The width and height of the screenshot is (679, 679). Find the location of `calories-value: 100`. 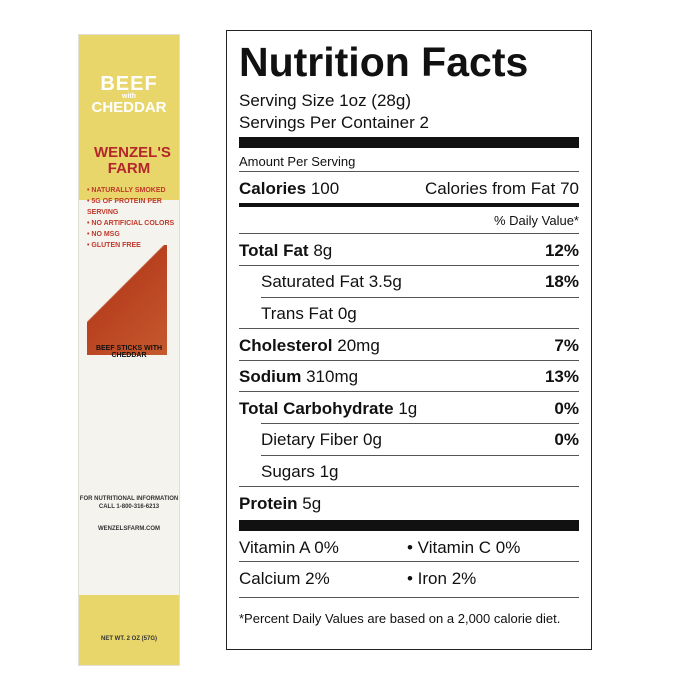

calories-value: 100 is located at coordinates (325, 188).